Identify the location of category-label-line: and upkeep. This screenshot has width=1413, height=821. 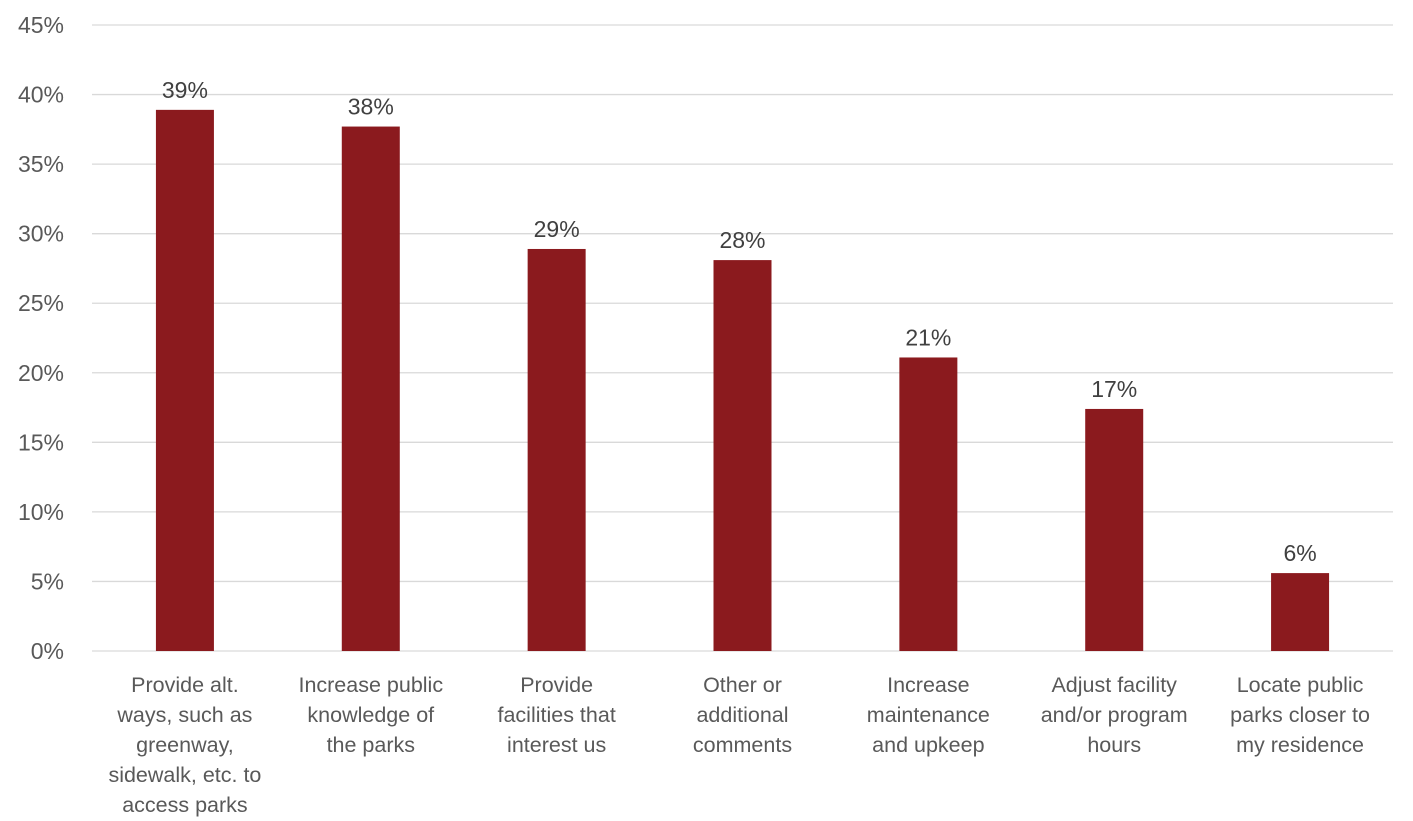
(928, 745).